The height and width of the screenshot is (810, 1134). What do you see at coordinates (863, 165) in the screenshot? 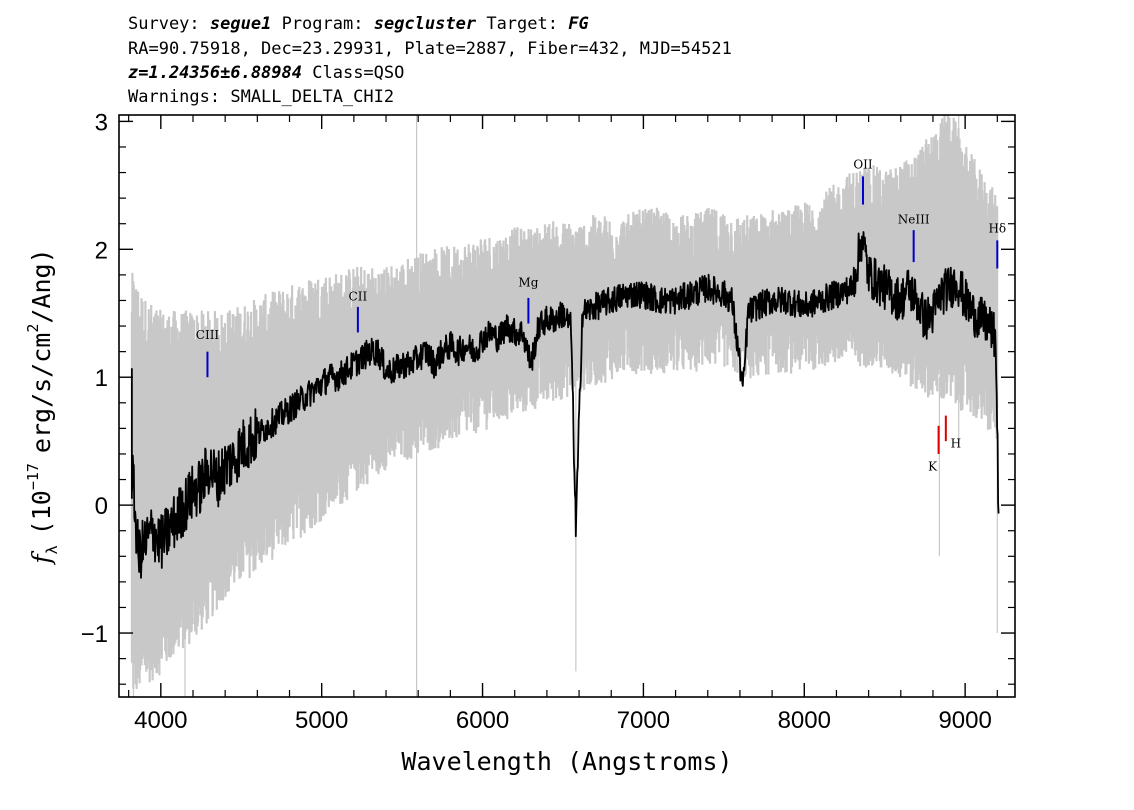
I see `line-label-oii: OII` at bounding box center [863, 165].